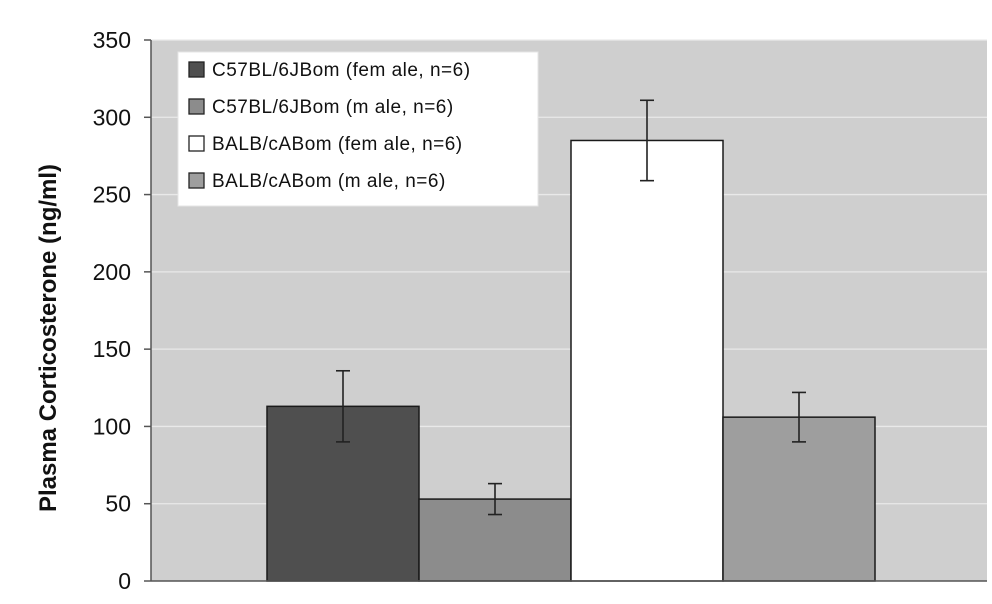 Image resolution: width=992 pixels, height=604 pixels. I want to click on y-tick-label: 150, so click(112, 349).